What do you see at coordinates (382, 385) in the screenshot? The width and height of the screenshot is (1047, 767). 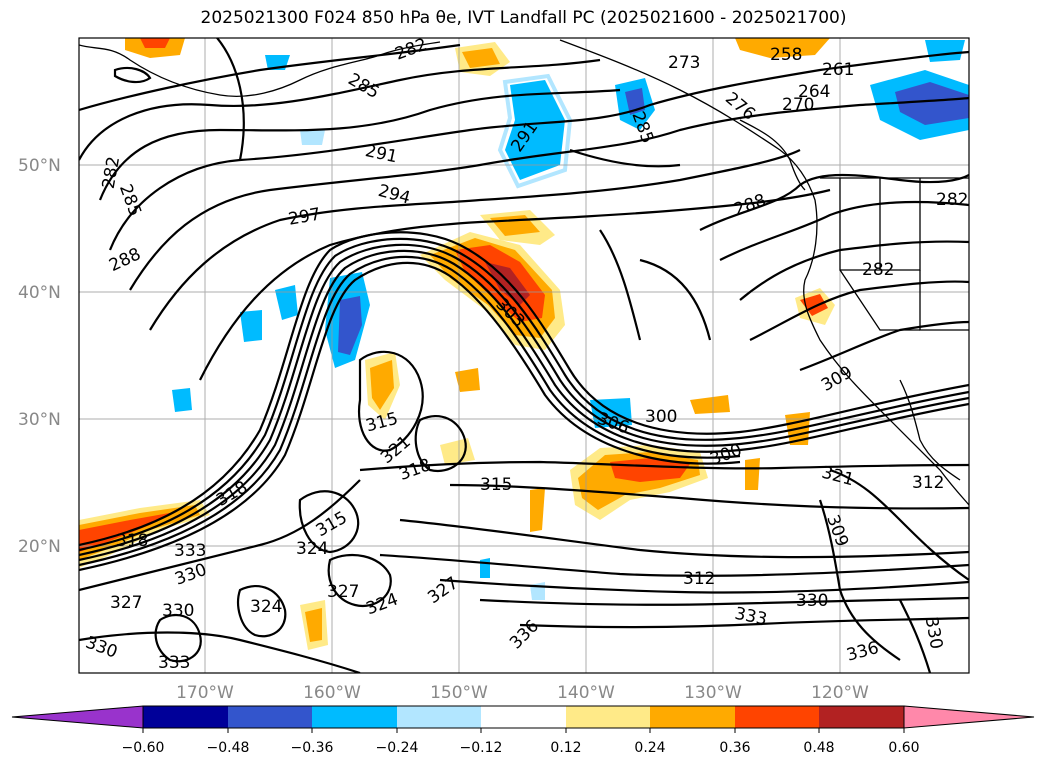 I see `ivt-shade-mid-a2` at bounding box center [382, 385].